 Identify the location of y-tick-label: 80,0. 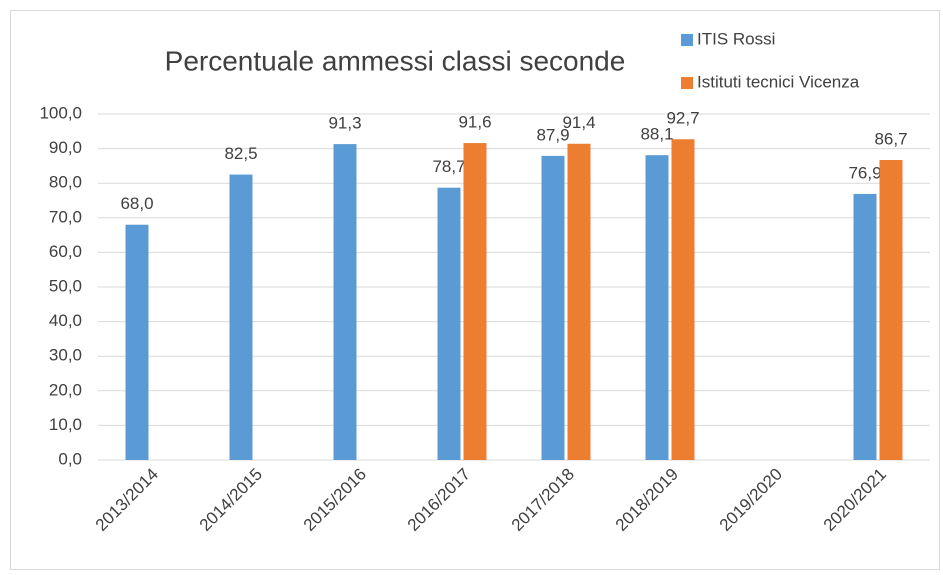
(65, 182).